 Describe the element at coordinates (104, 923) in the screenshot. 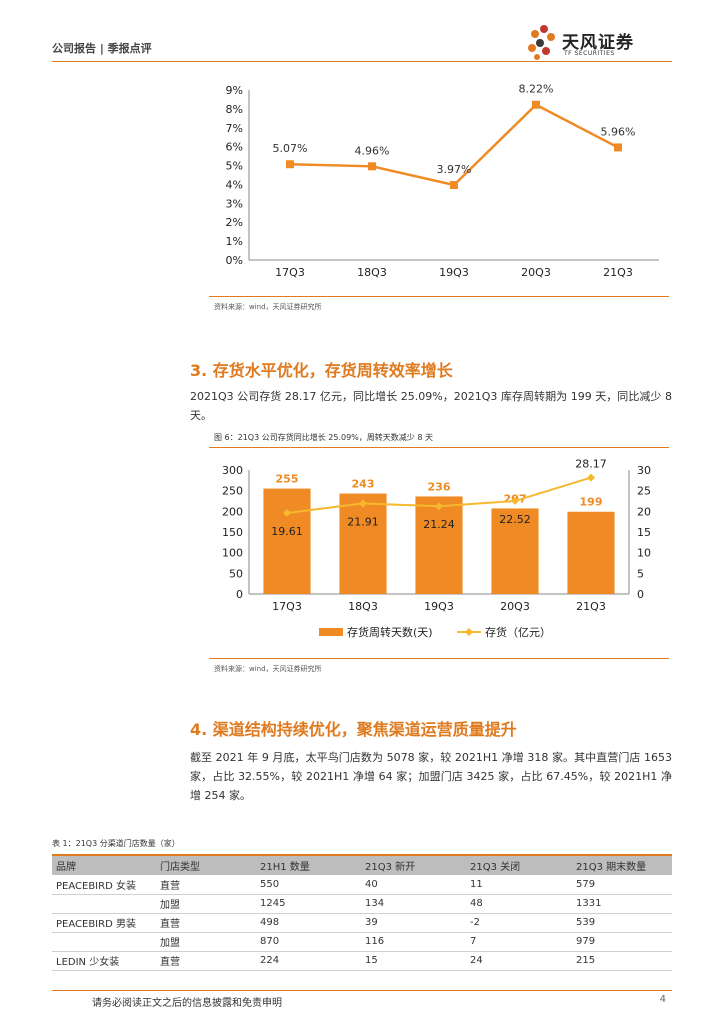

I see `table-cell: PEACEBIRD 男装` at that location.